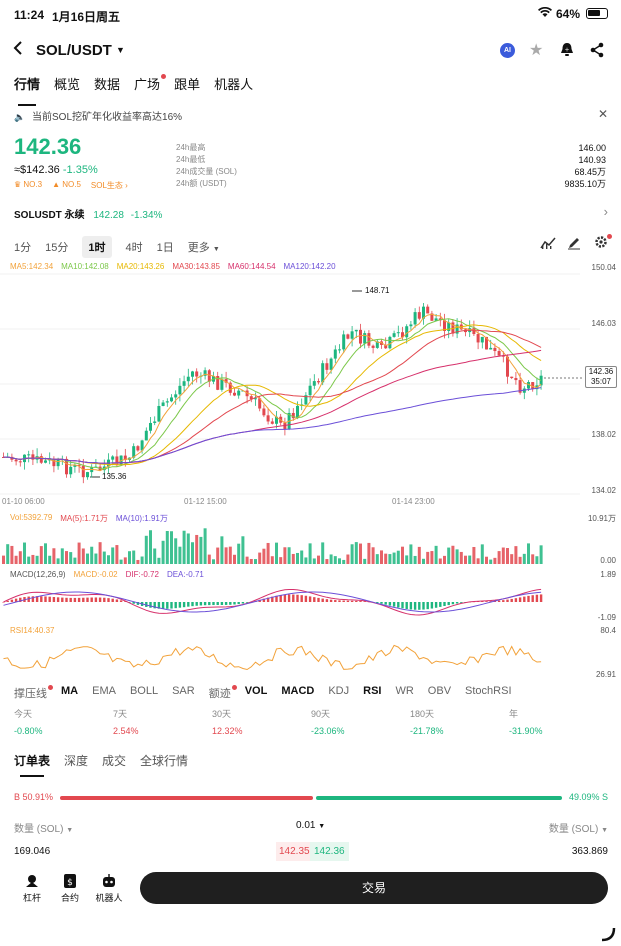 Image resolution: width=621 pixels, height=946 pixels. I want to click on perf-value: -31.90%, so click(526, 731).